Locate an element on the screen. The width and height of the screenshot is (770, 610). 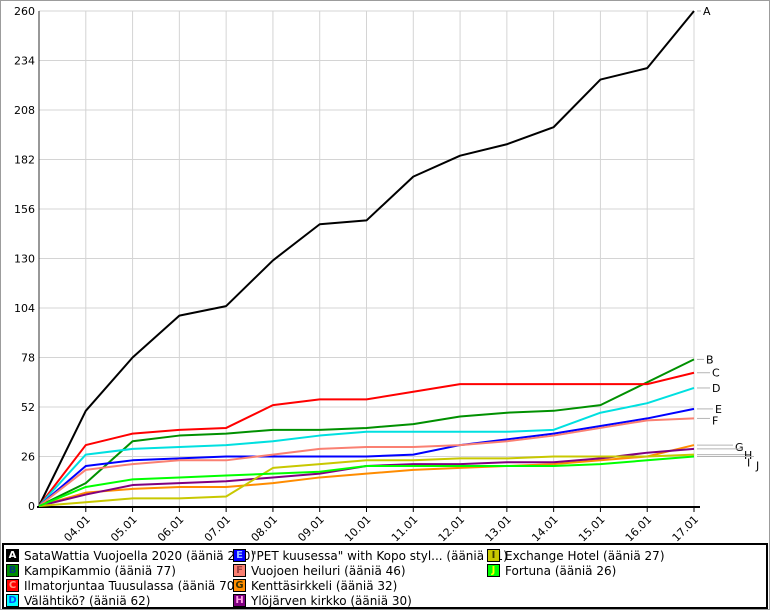
legend-swatch-D: D is located at coordinates (12, 600).